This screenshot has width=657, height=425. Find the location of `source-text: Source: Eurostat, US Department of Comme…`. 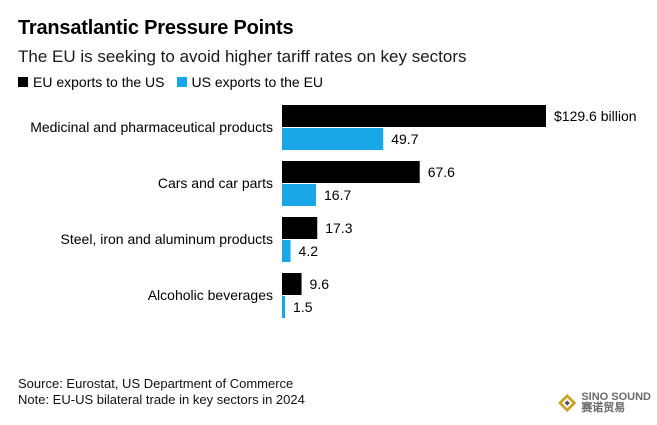

source-text: Source: Eurostat, US Department of Comme… is located at coordinates (156, 383).